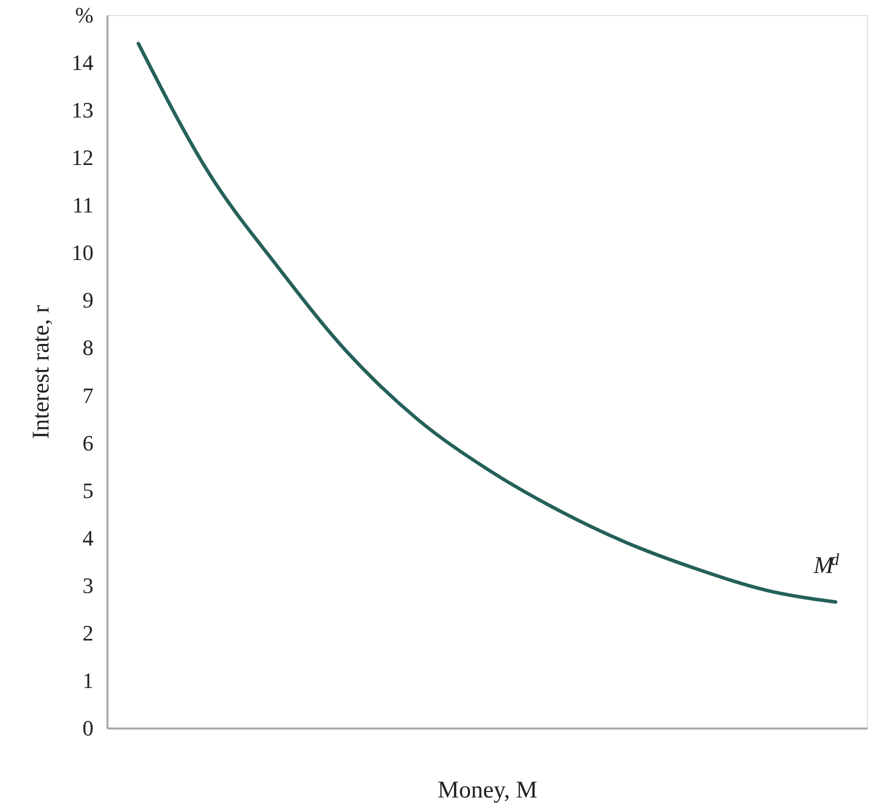 The height and width of the screenshot is (811, 876). I want to click on y-tick-label: 6, so click(88, 443).